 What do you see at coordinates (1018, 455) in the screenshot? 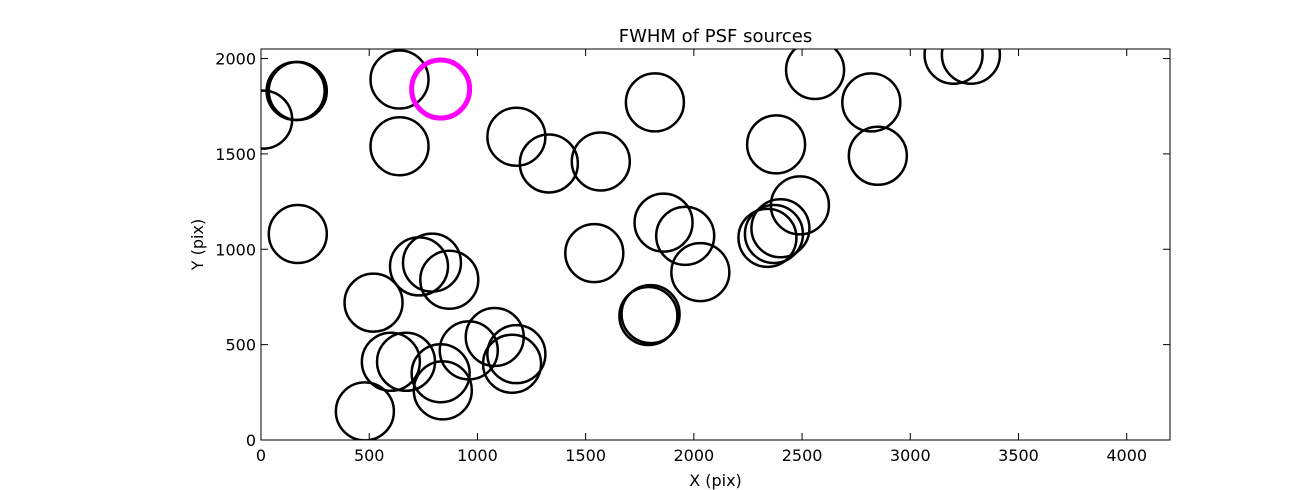
I see `x-tick-label: 3500` at bounding box center [1018, 455].